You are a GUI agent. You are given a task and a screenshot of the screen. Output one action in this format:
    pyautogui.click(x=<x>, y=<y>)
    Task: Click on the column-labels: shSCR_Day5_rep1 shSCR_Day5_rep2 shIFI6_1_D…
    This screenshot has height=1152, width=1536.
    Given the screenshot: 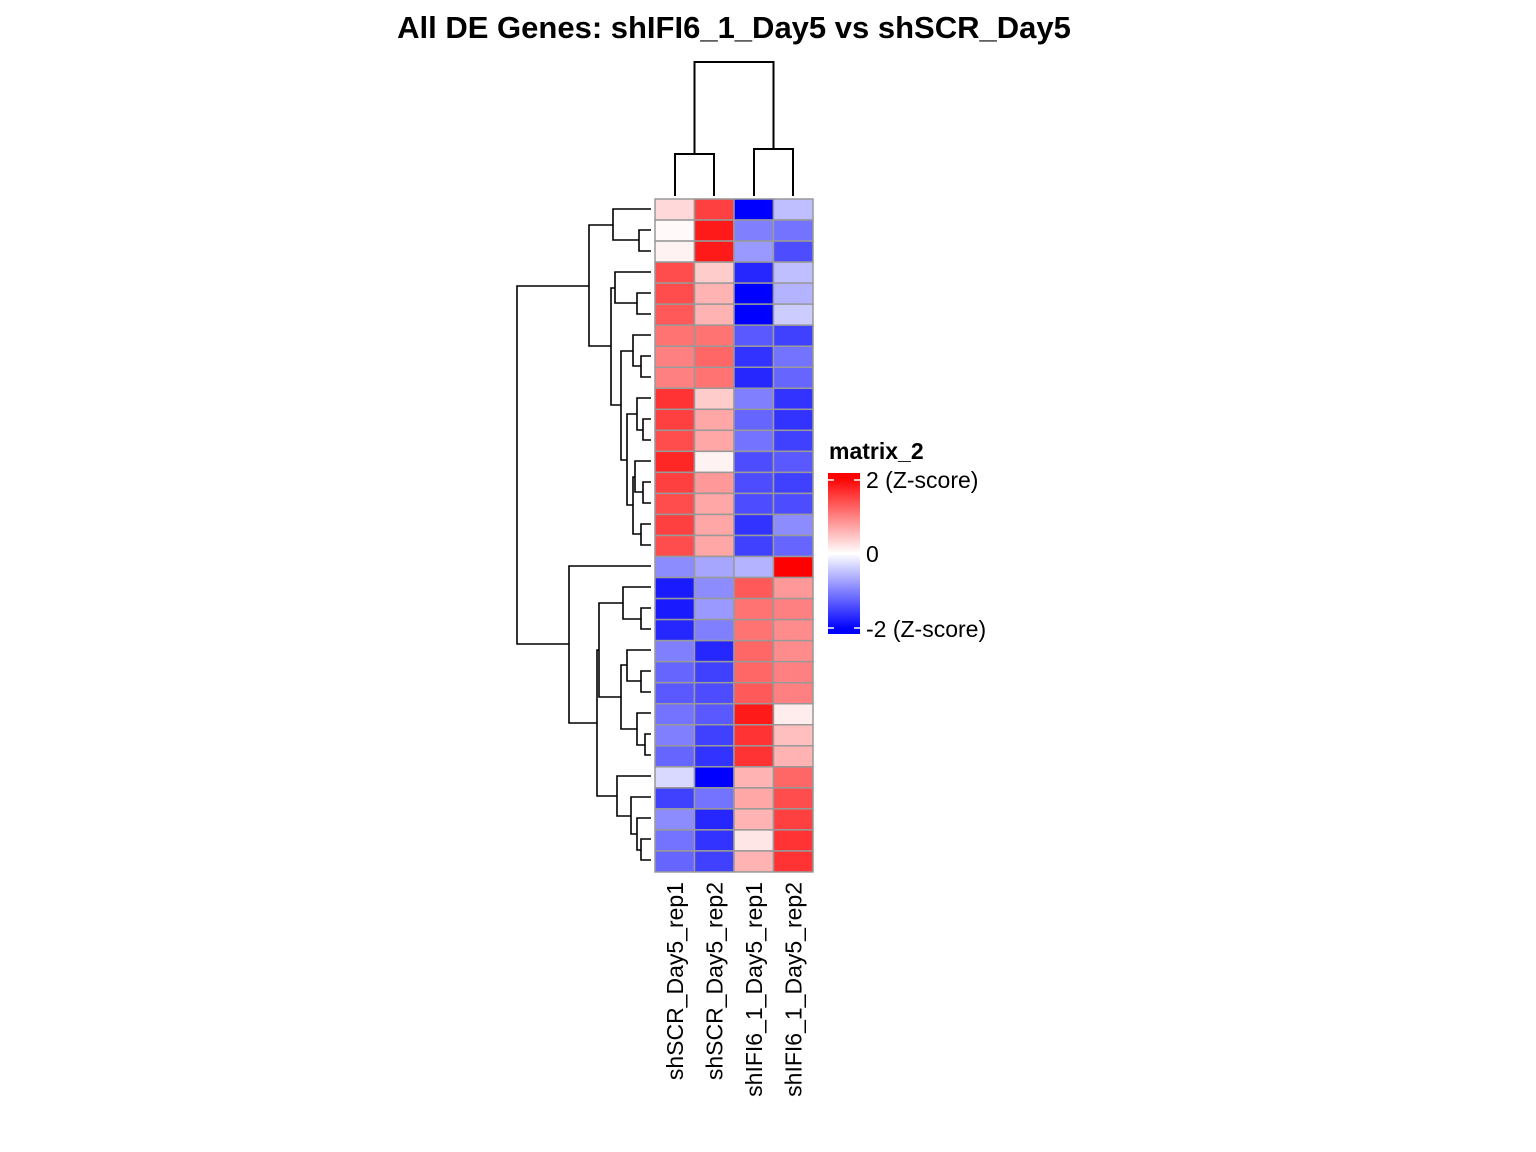 What is the action you would take?
    pyautogui.click(x=734, y=989)
    